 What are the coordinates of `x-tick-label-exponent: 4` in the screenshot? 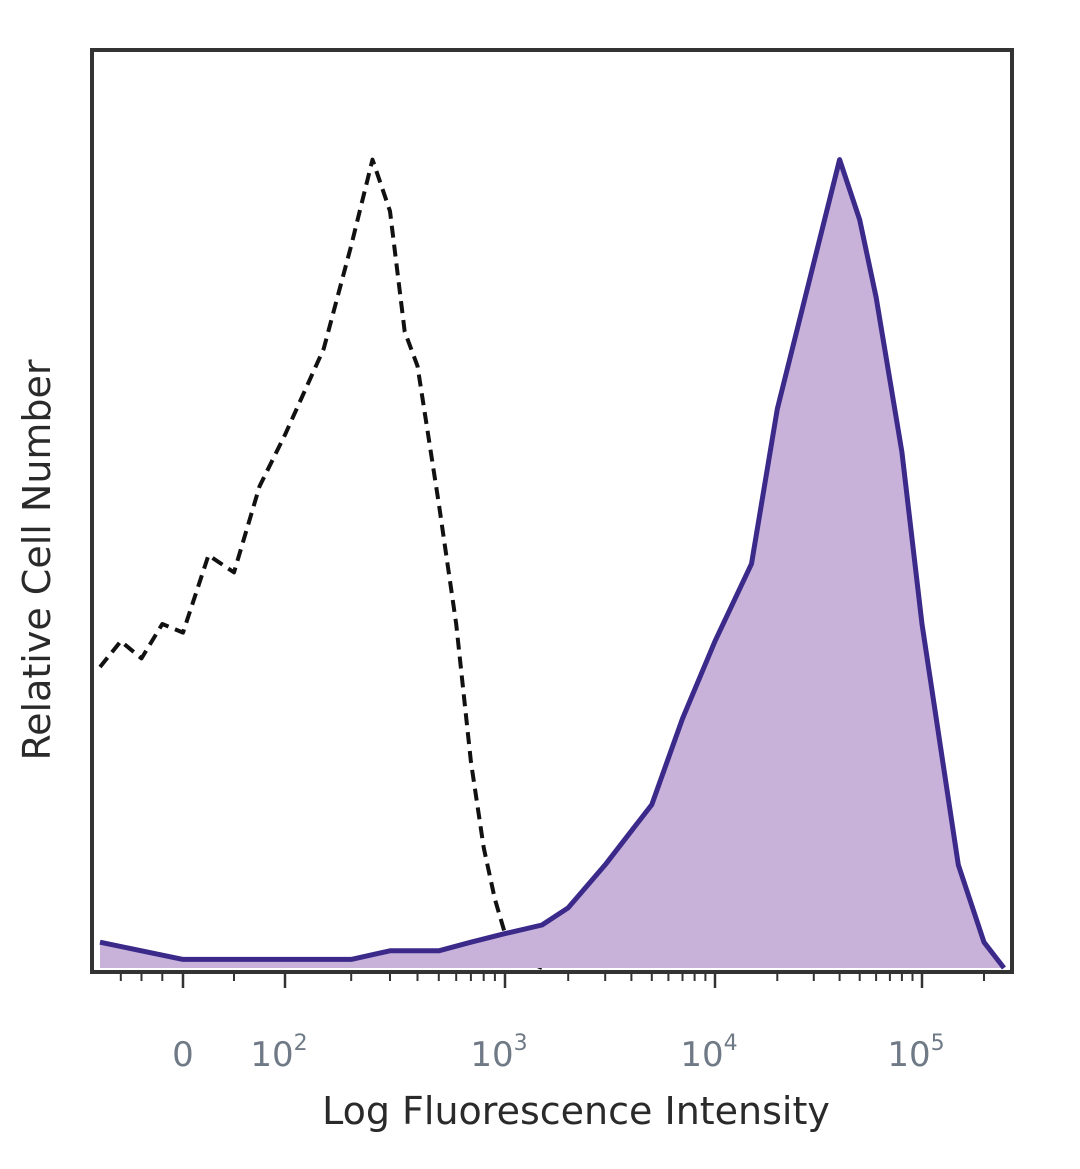 It's located at (731, 1043).